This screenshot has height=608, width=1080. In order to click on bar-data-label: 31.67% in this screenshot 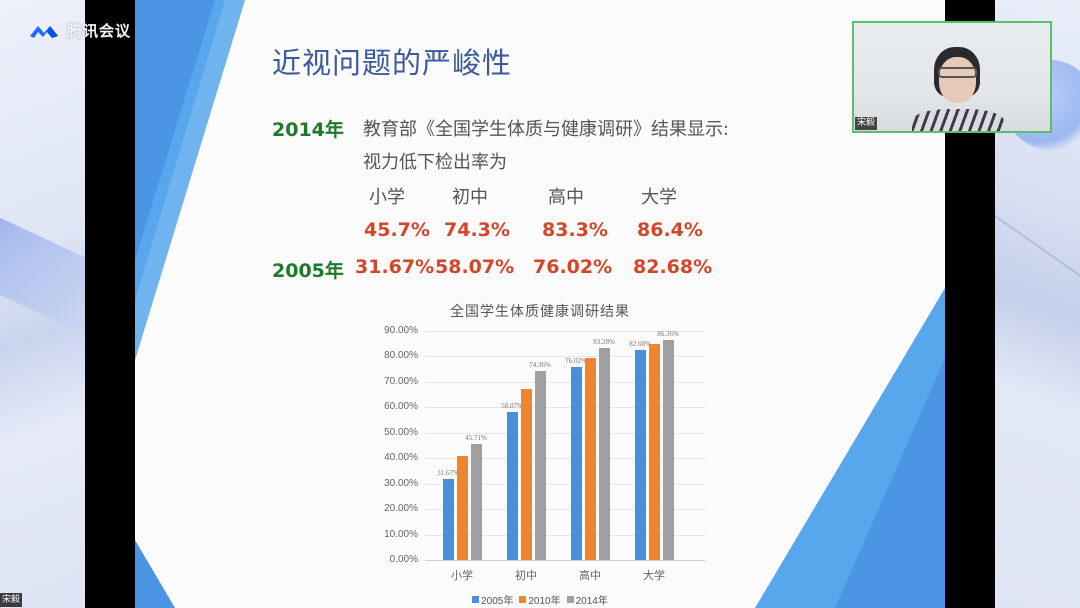, I will do `click(448, 473)`.